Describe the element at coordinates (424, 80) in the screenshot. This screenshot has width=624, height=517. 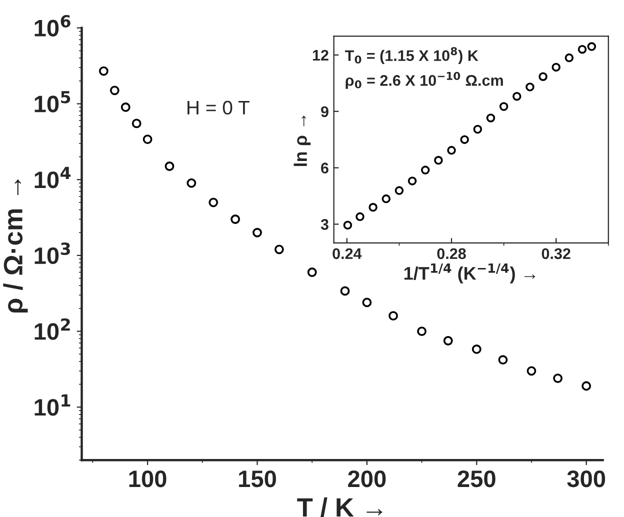
I see `annotation: ρ$_{0}$ = 2.6 X 10$^{−10}$ Ω.cm` at that location.